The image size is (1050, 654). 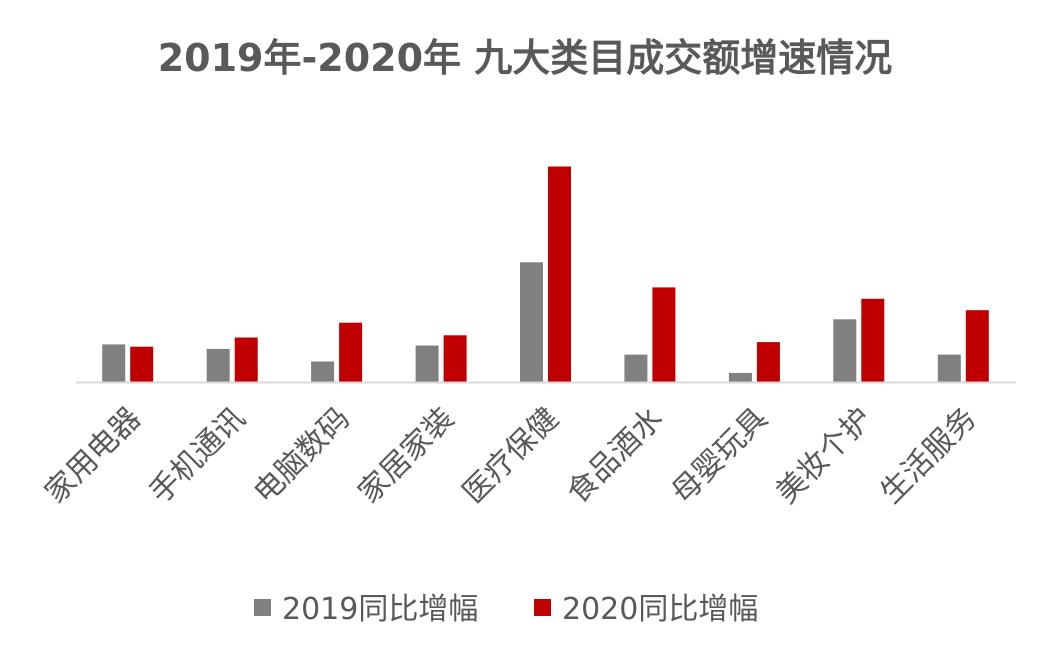 I want to click on legend-label-1: 2019同比增幅, so click(x=380, y=609).